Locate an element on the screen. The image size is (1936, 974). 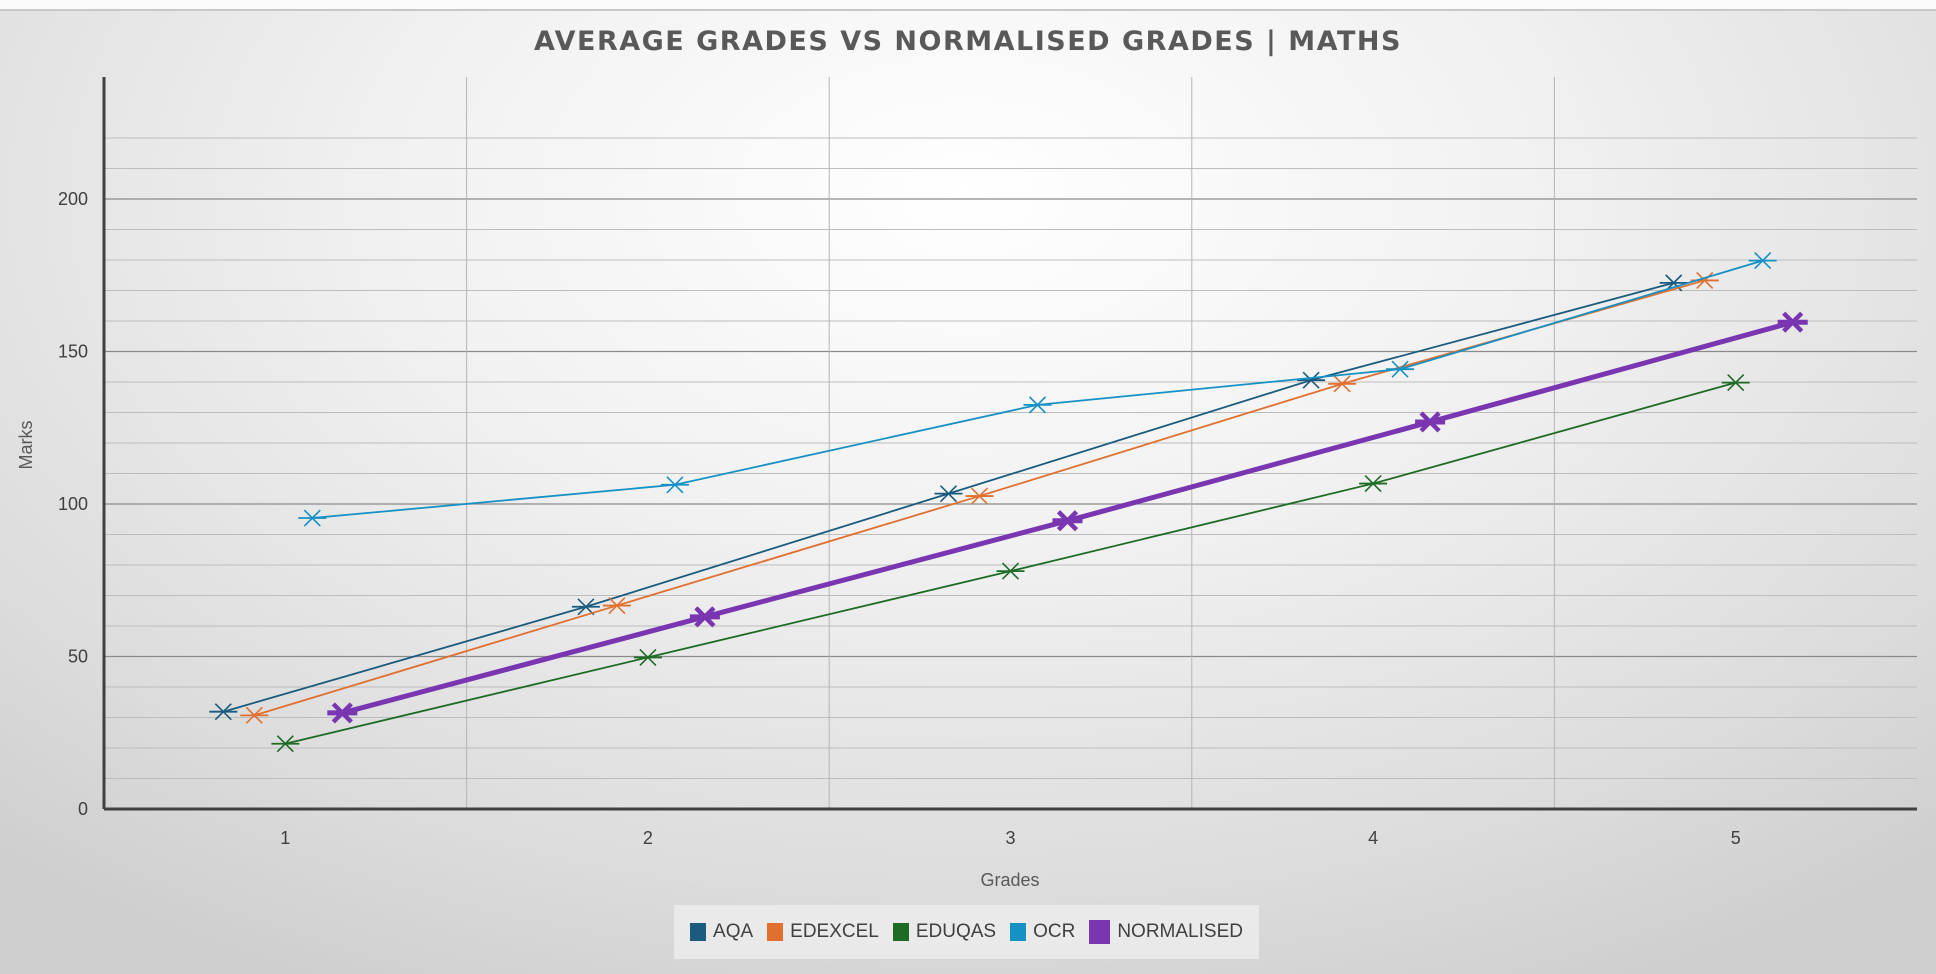
x-tick-label: 4 is located at coordinates (1373, 838).